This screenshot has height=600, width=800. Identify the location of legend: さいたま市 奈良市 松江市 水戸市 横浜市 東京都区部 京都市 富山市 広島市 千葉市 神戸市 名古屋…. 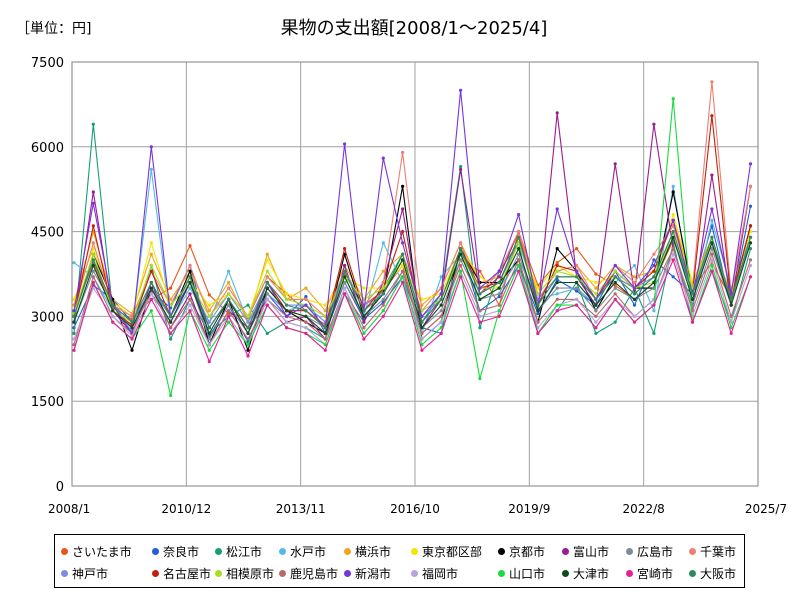
(399, 561).